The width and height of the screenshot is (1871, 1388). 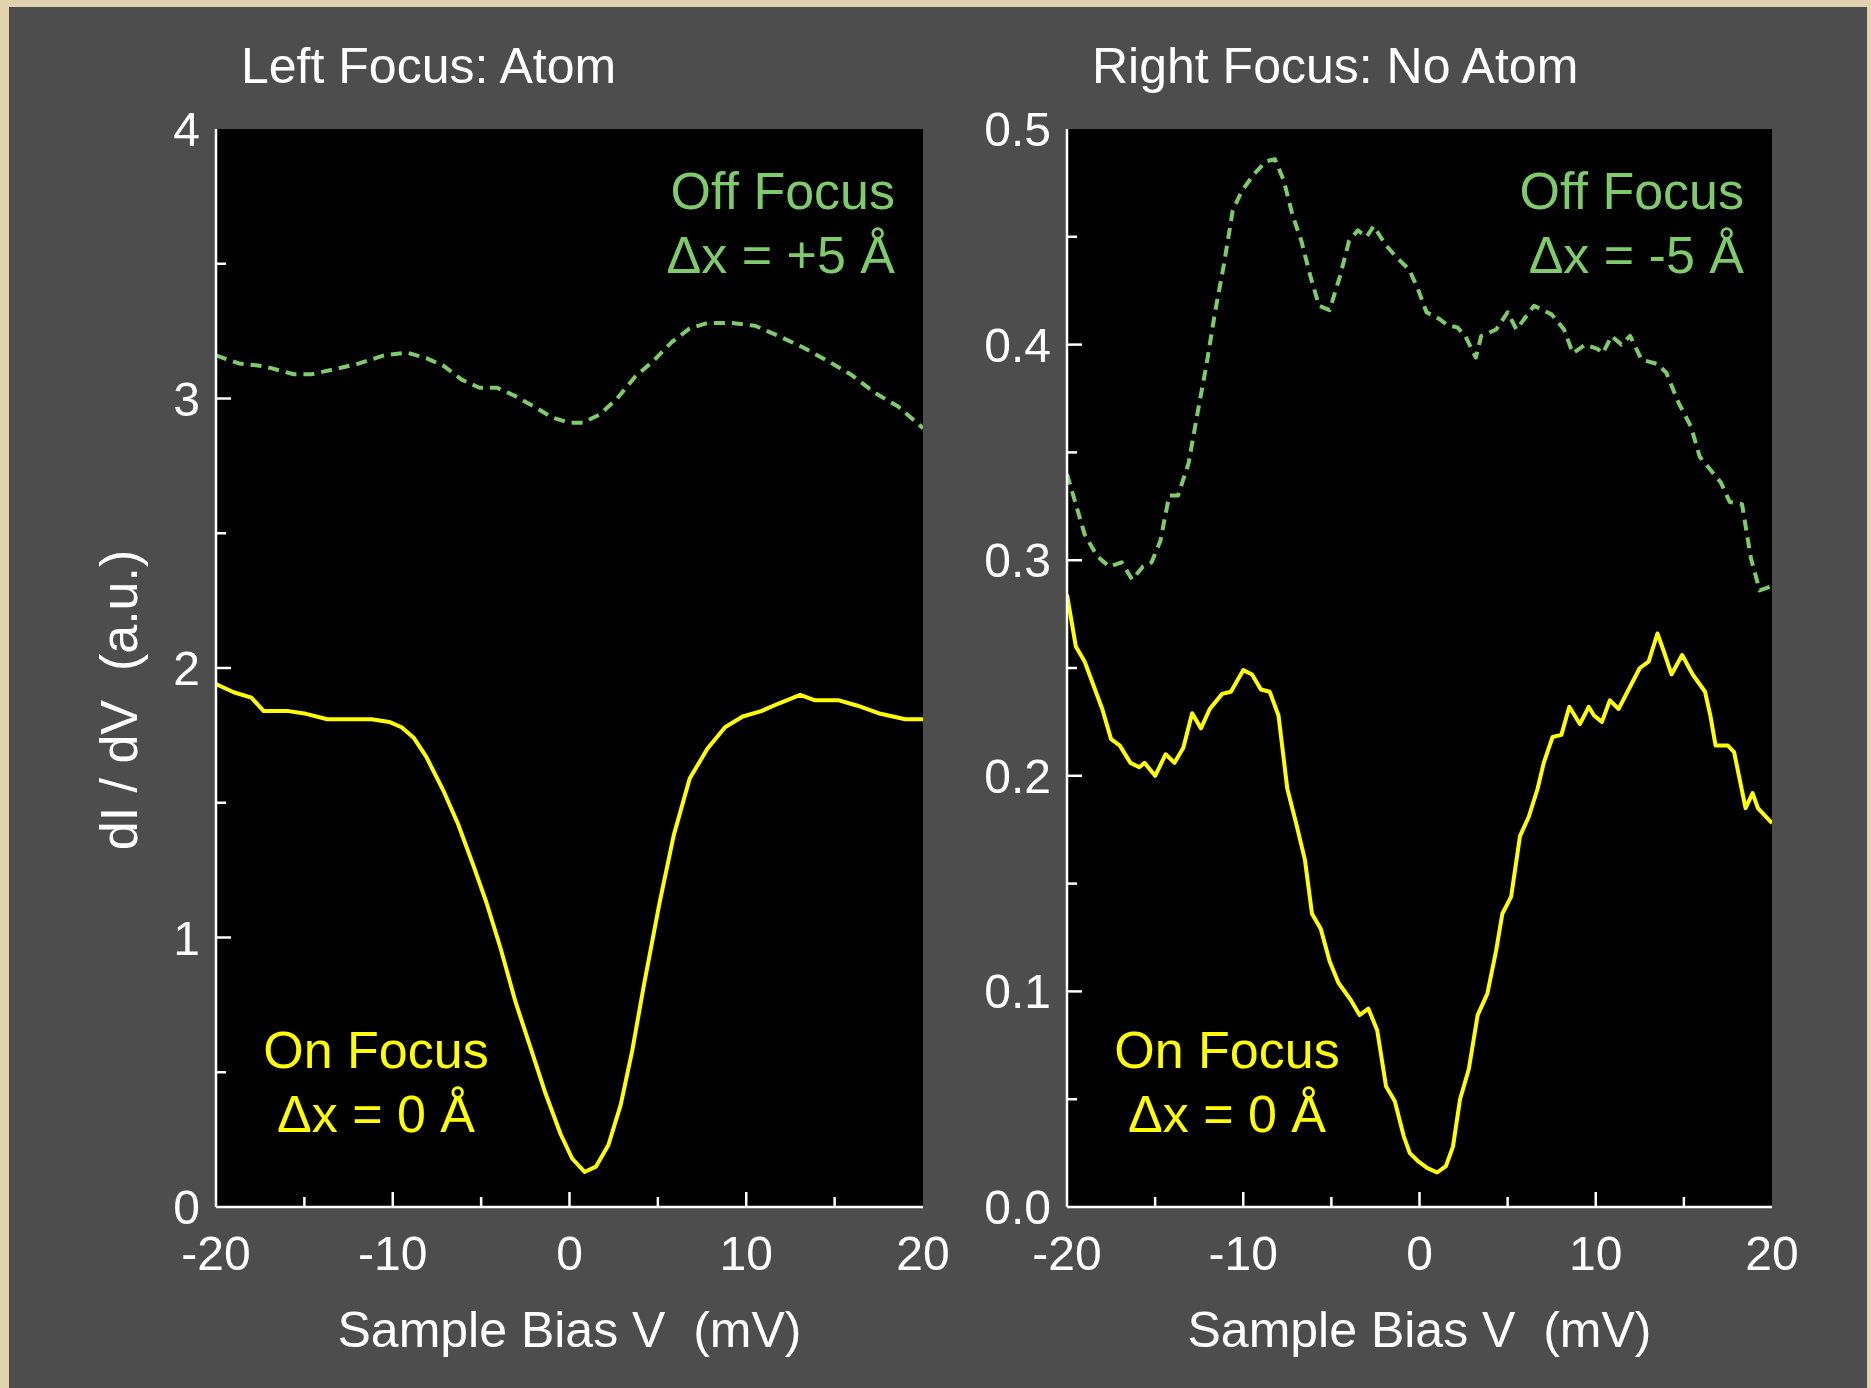 I want to click on series-label: Off Focus Δx = -5 Å, so click(x=1631, y=223).